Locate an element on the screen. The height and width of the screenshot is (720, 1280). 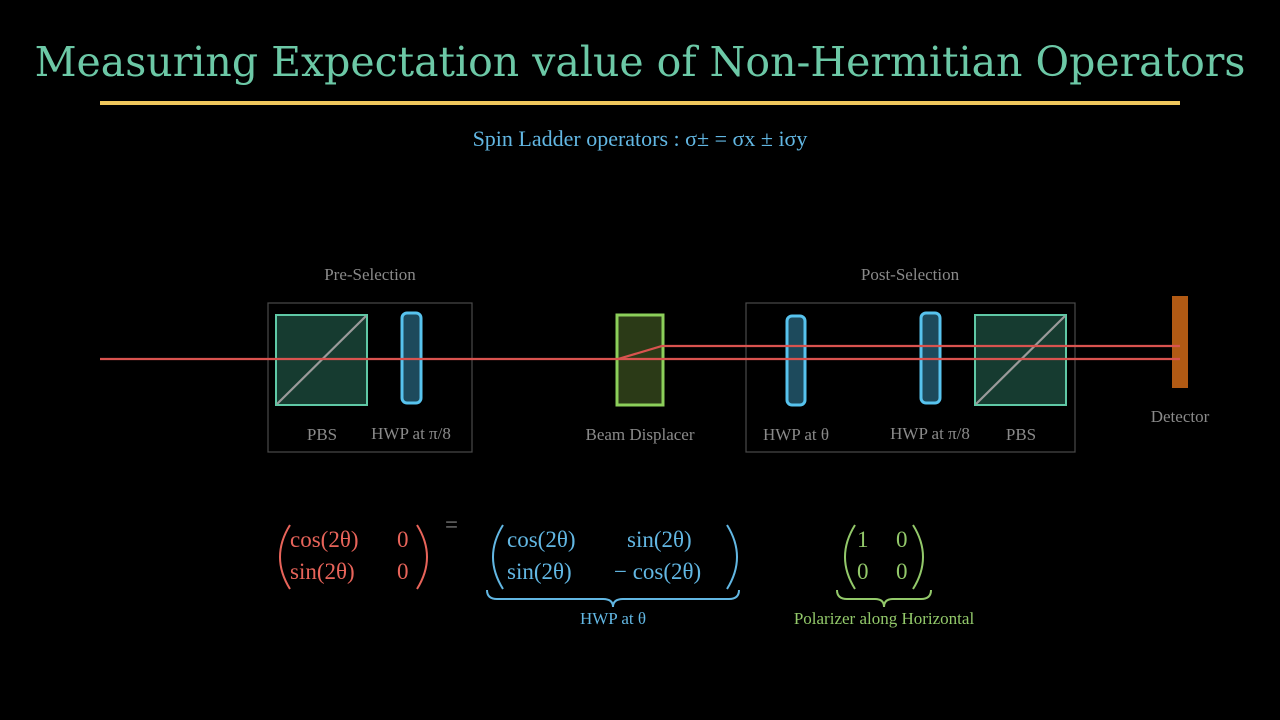
detector-label: Detector is located at coordinates (1180, 416).